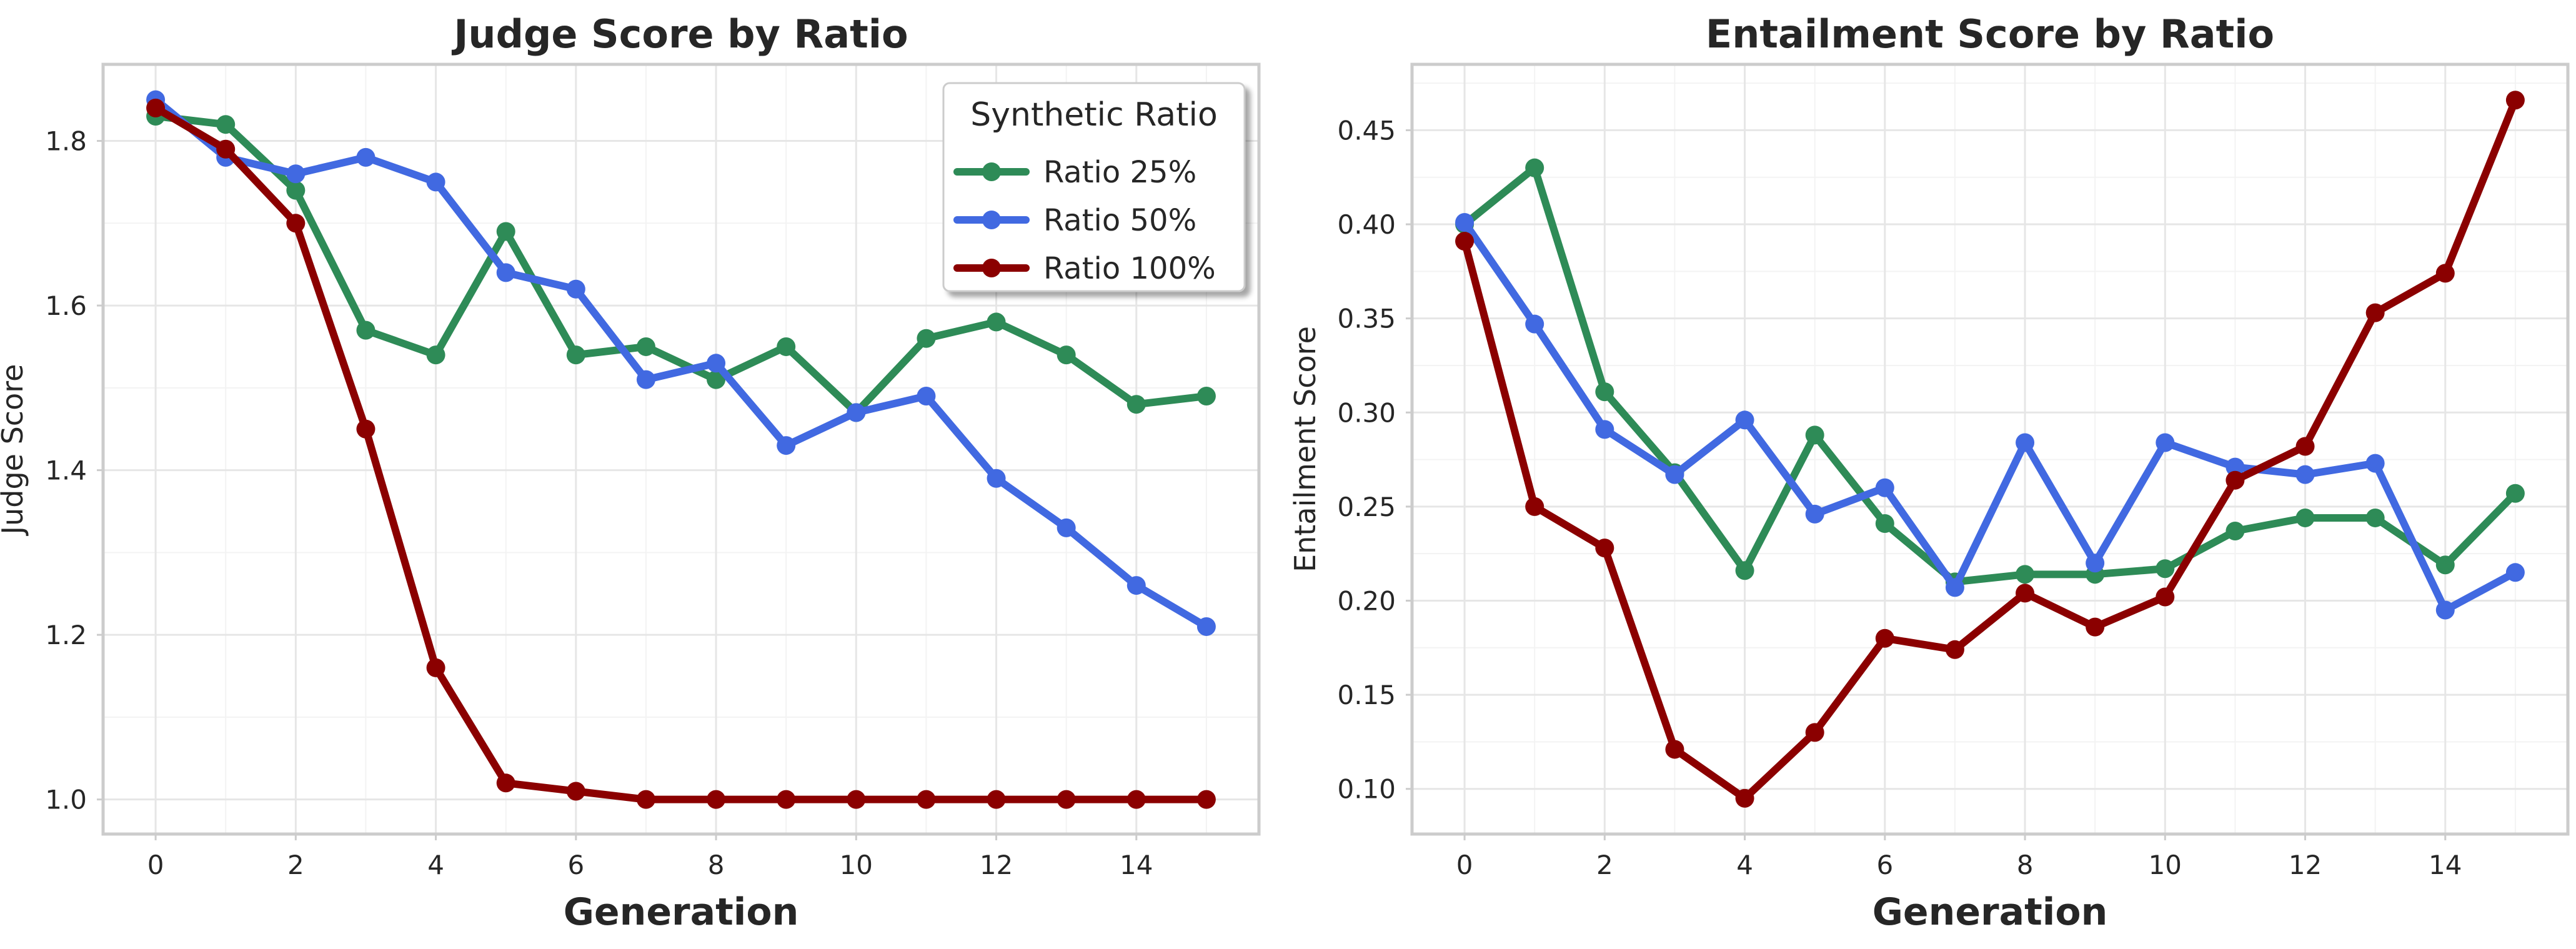 This screenshot has height=949, width=2576. What do you see at coordinates (2305, 474) in the screenshot?
I see `data-point: Ratio 50% gen 12: 0.267` at bounding box center [2305, 474].